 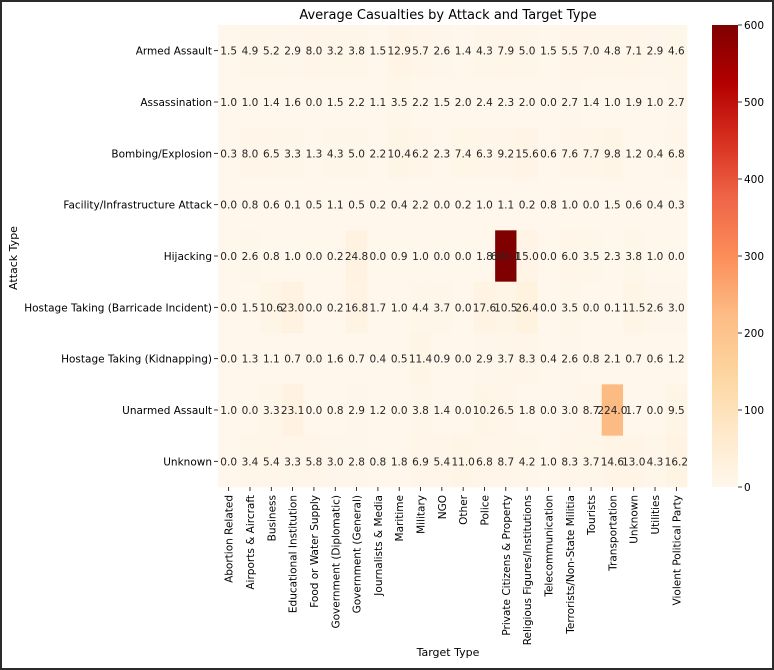 I want to click on x-tick-label: NGO, so click(x=443, y=507).